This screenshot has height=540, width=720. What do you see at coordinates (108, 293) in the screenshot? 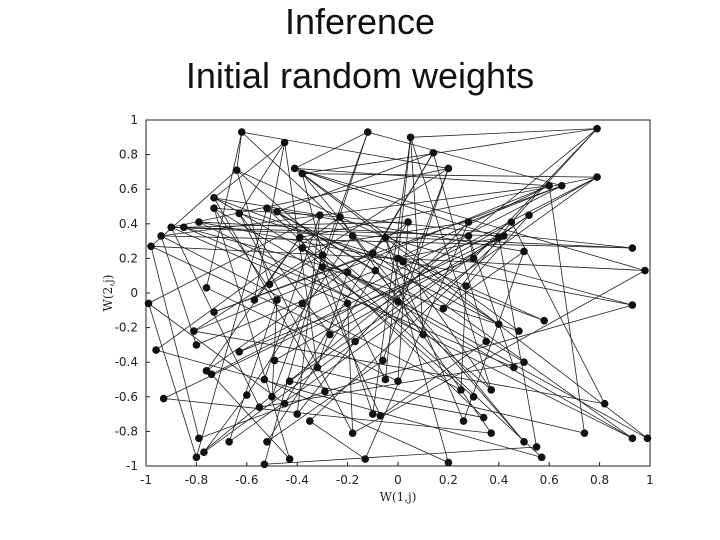
I see `y-axis-label: W(2,j)` at bounding box center [108, 293].